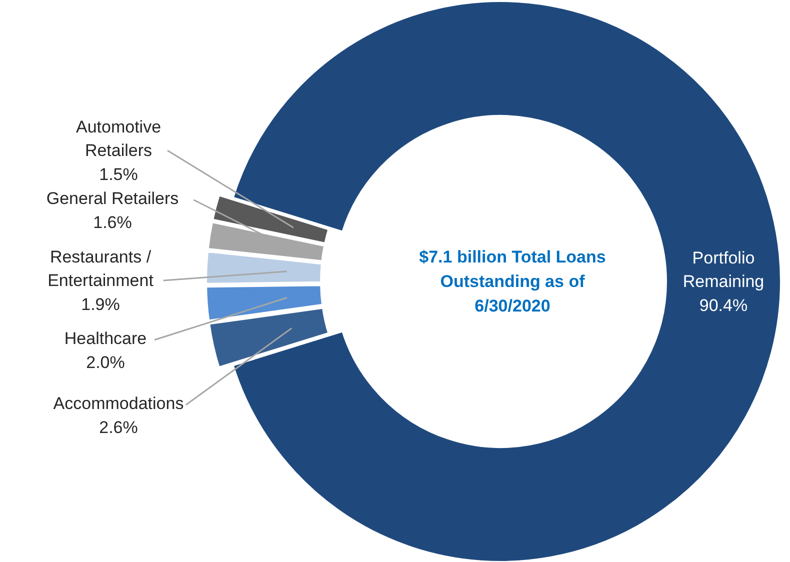 The image size is (790, 562). What do you see at coordinates (118, 404) in the screenshot?
I see `slice-label: Accommodations` at bounding box center [118, 404].